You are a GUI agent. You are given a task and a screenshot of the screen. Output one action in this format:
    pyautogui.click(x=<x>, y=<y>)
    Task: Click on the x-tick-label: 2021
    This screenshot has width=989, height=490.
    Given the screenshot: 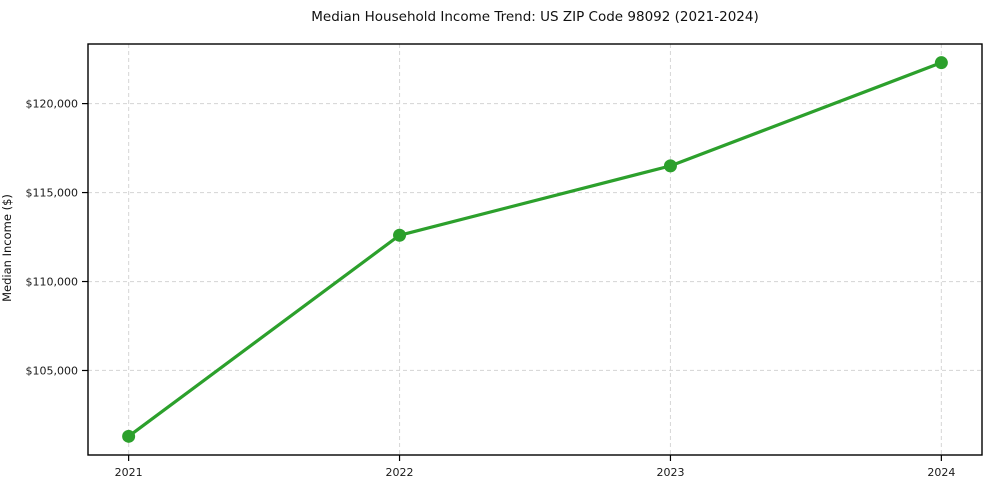 What is the action you would take?
    pyautogui.click(x=129, y=472)
    